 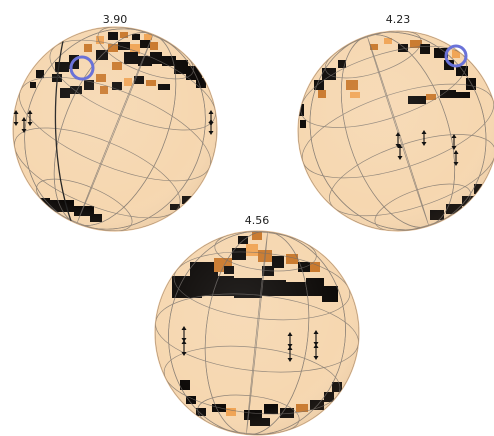 What do you see at coordinates (398, 19) in the screenshot?
I see `sphere-2-label: 4.23` at bounding box center [398, 19].